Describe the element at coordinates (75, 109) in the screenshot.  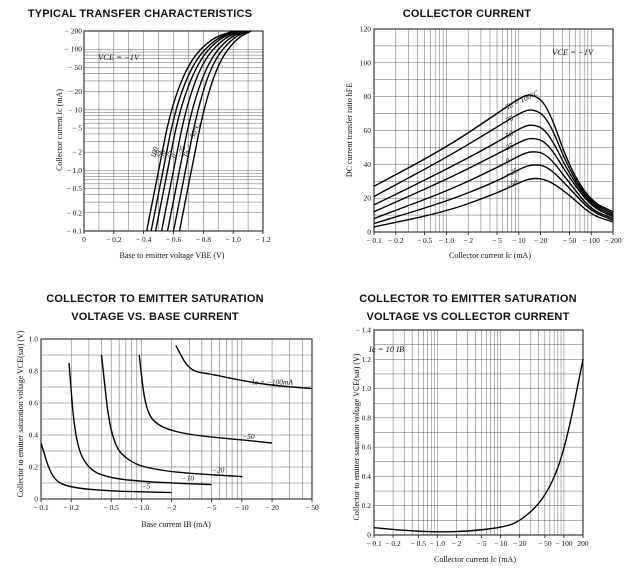
I see `chart1-ytick-label: − 10` at that location.